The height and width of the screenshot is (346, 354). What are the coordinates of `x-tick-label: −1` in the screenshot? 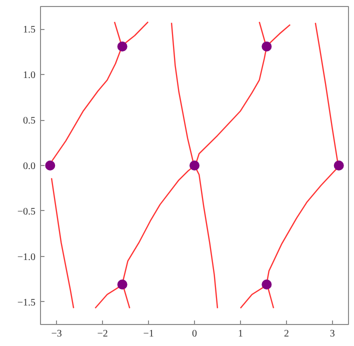 It's located at (148, 334).